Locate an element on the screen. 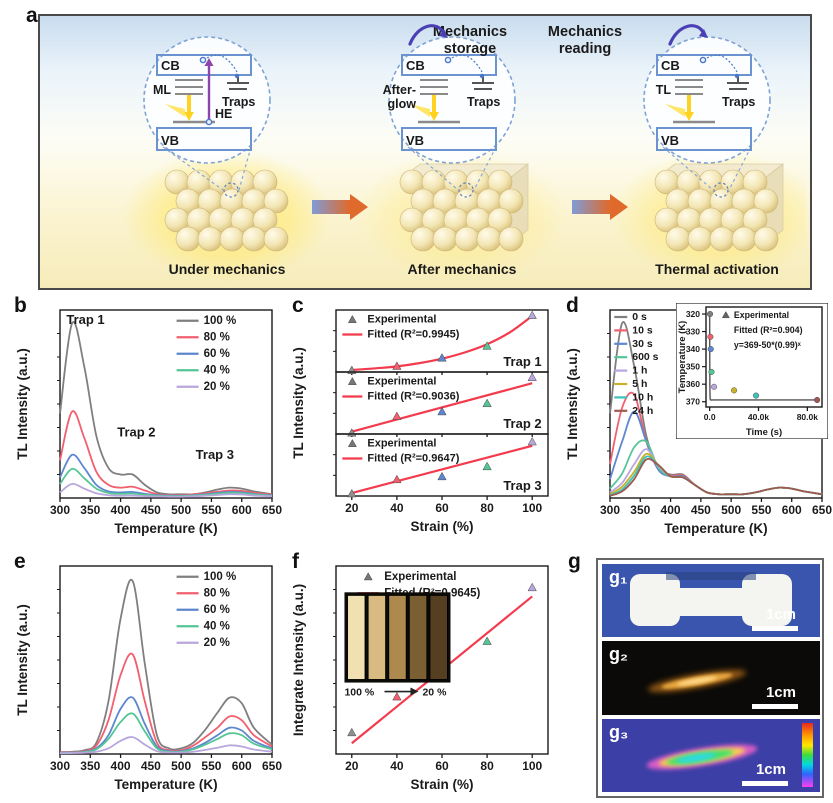 The width and height of the screenshot is (833, 803). svg-text: Fitted (R²=0.9036) is located at coordinates (413, 396).